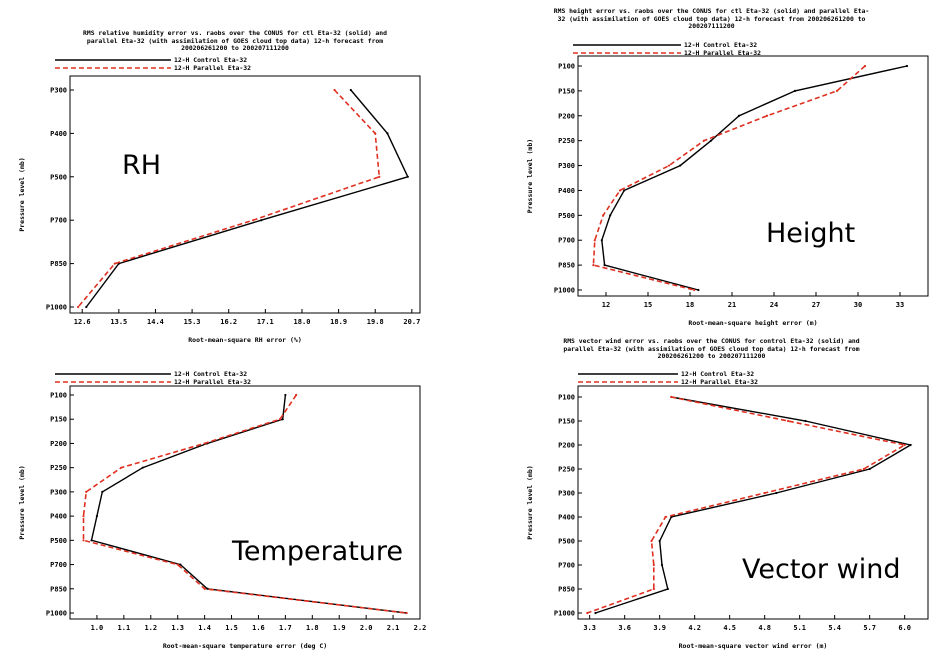 This screenshot has width=945, height=656. What do you see at coordinates (97, 628) in the screenshot?
I see `x-tick-label: 1.0` at bounding box center [97, 628].